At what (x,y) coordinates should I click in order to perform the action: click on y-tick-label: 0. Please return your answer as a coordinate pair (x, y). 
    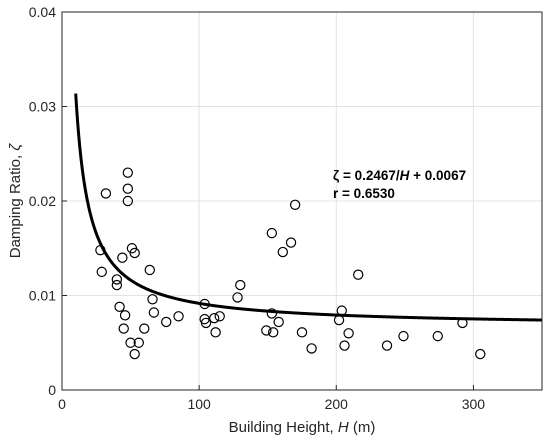
    Looking at the image, I should click on (52, 390).